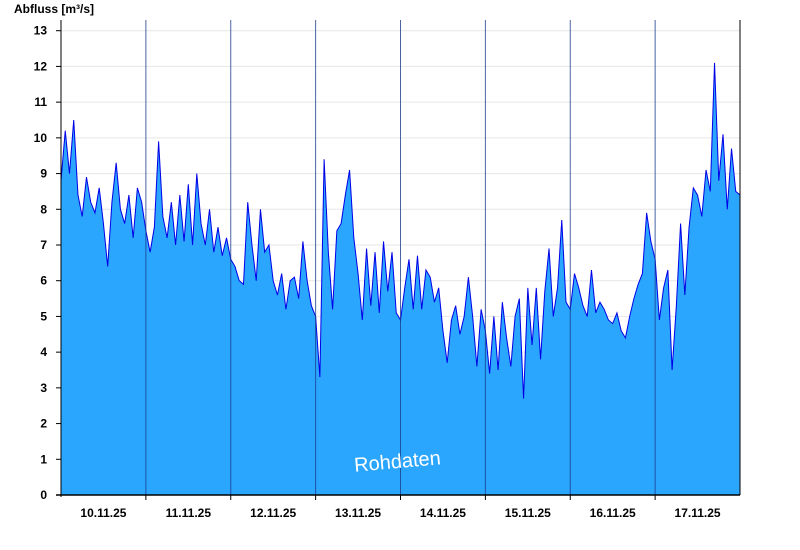 The image size is (800, 550). Describe the element at coordinates (41, 31) in the screenshot. I see `y-tick-label: 13` at that location.